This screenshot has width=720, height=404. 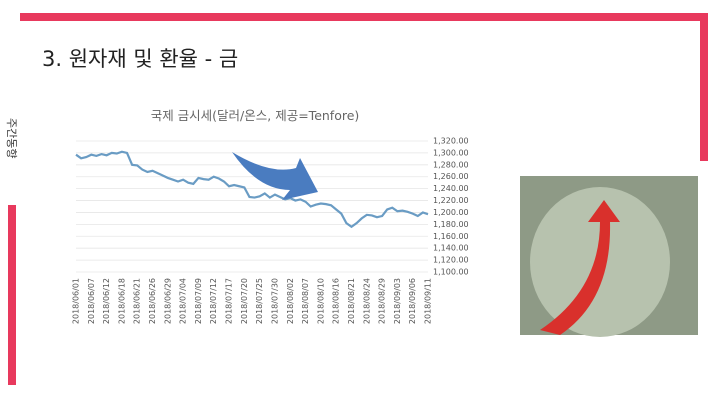 What do you see at coordinates (382, 301) in the screenshot?
I see `x-tick-label: 2018/08/29` at bounding box center [382, 301].